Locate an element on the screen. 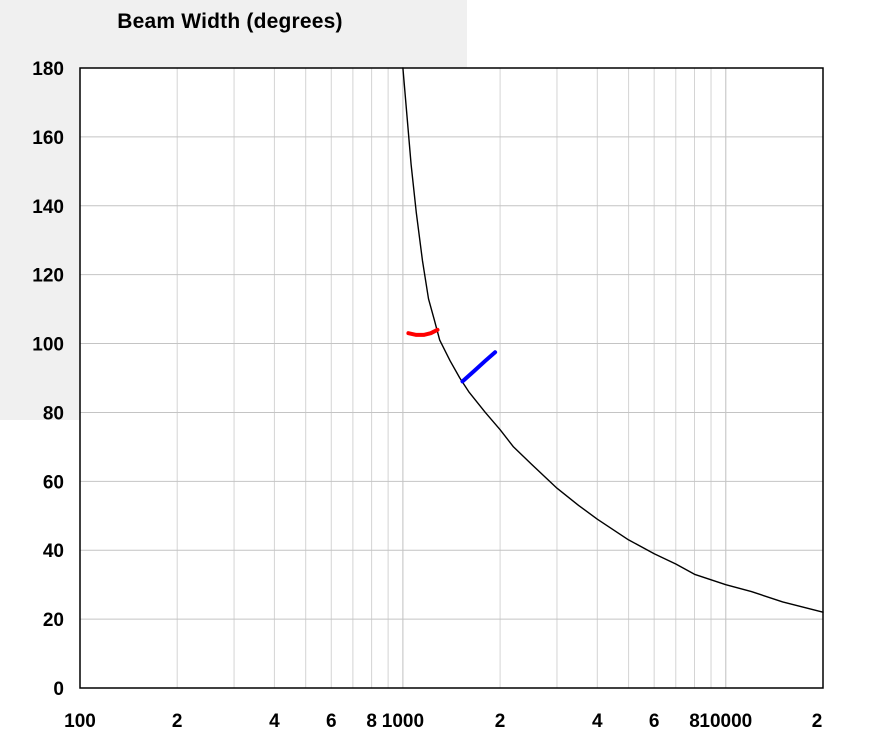  x-tick-label: 10000 is located at coordinates (725, 721).